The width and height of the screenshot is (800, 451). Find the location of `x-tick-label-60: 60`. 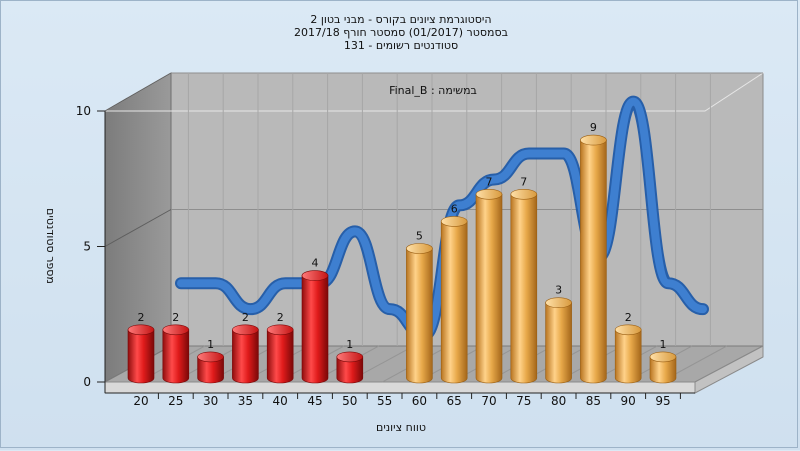

x-tick-label-60: 60 is located at coordinates (419, 401).